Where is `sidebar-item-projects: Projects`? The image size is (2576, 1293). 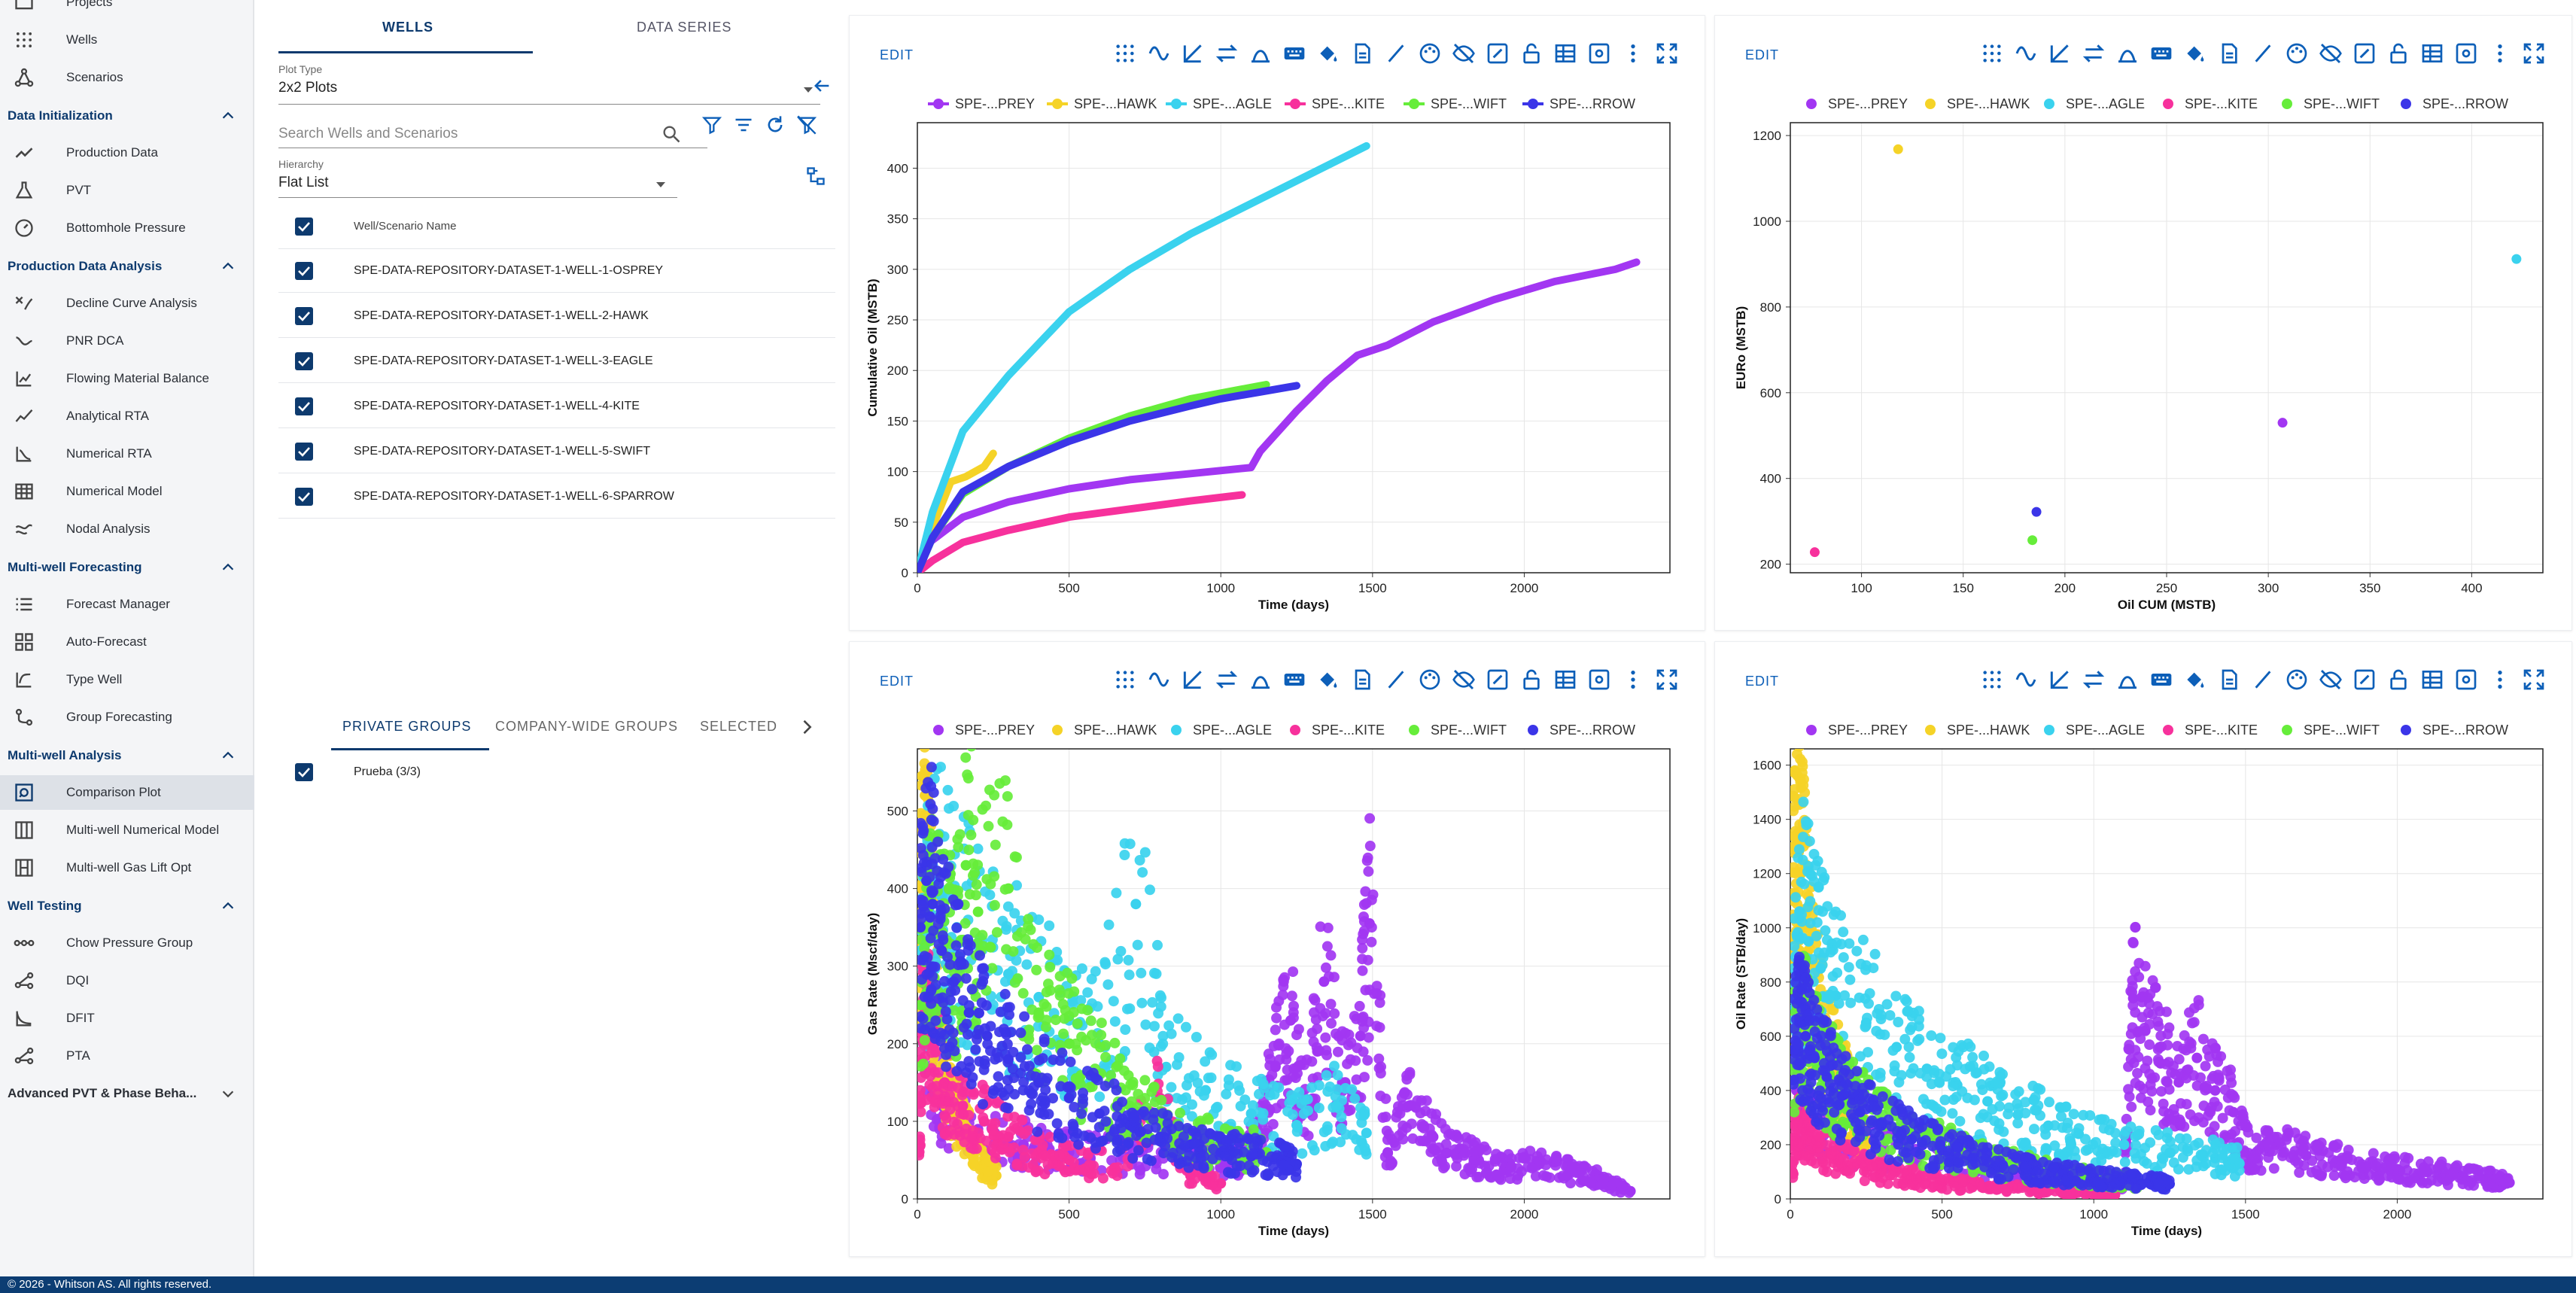
sidebar-item-projects: Projects is located at coordinates (127, 10).